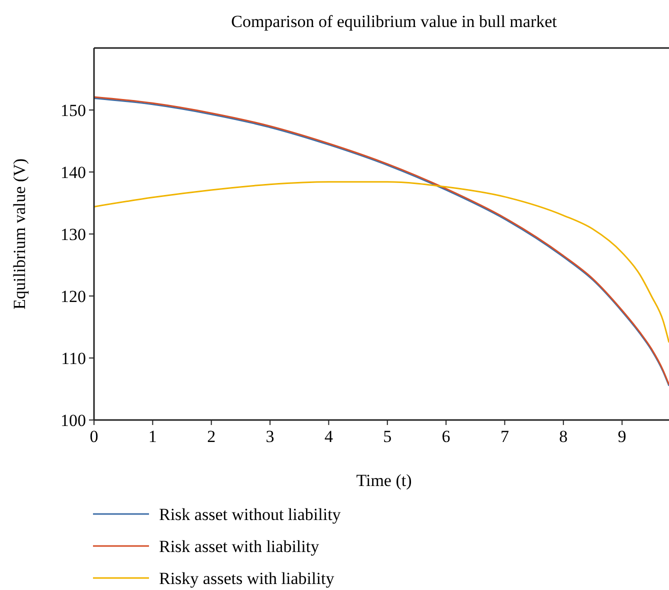 This screenshot has height=590, width=669. Describe the element at coordinates (73, 234) in the screenshot. I see `y-tick-label: 130` at that location.